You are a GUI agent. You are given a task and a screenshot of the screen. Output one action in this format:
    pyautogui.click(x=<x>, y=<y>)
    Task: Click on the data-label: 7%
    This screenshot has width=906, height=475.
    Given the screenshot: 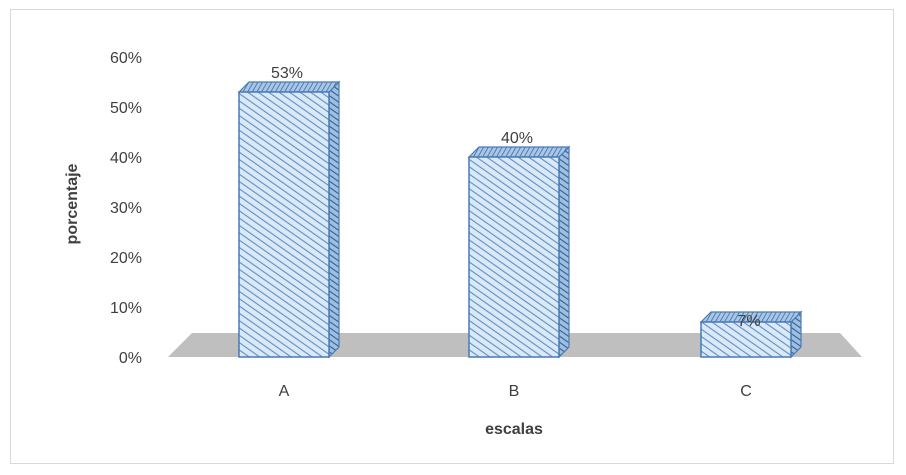 What is the action you would take?
    pyautogui.click(x=748, y=321)
    